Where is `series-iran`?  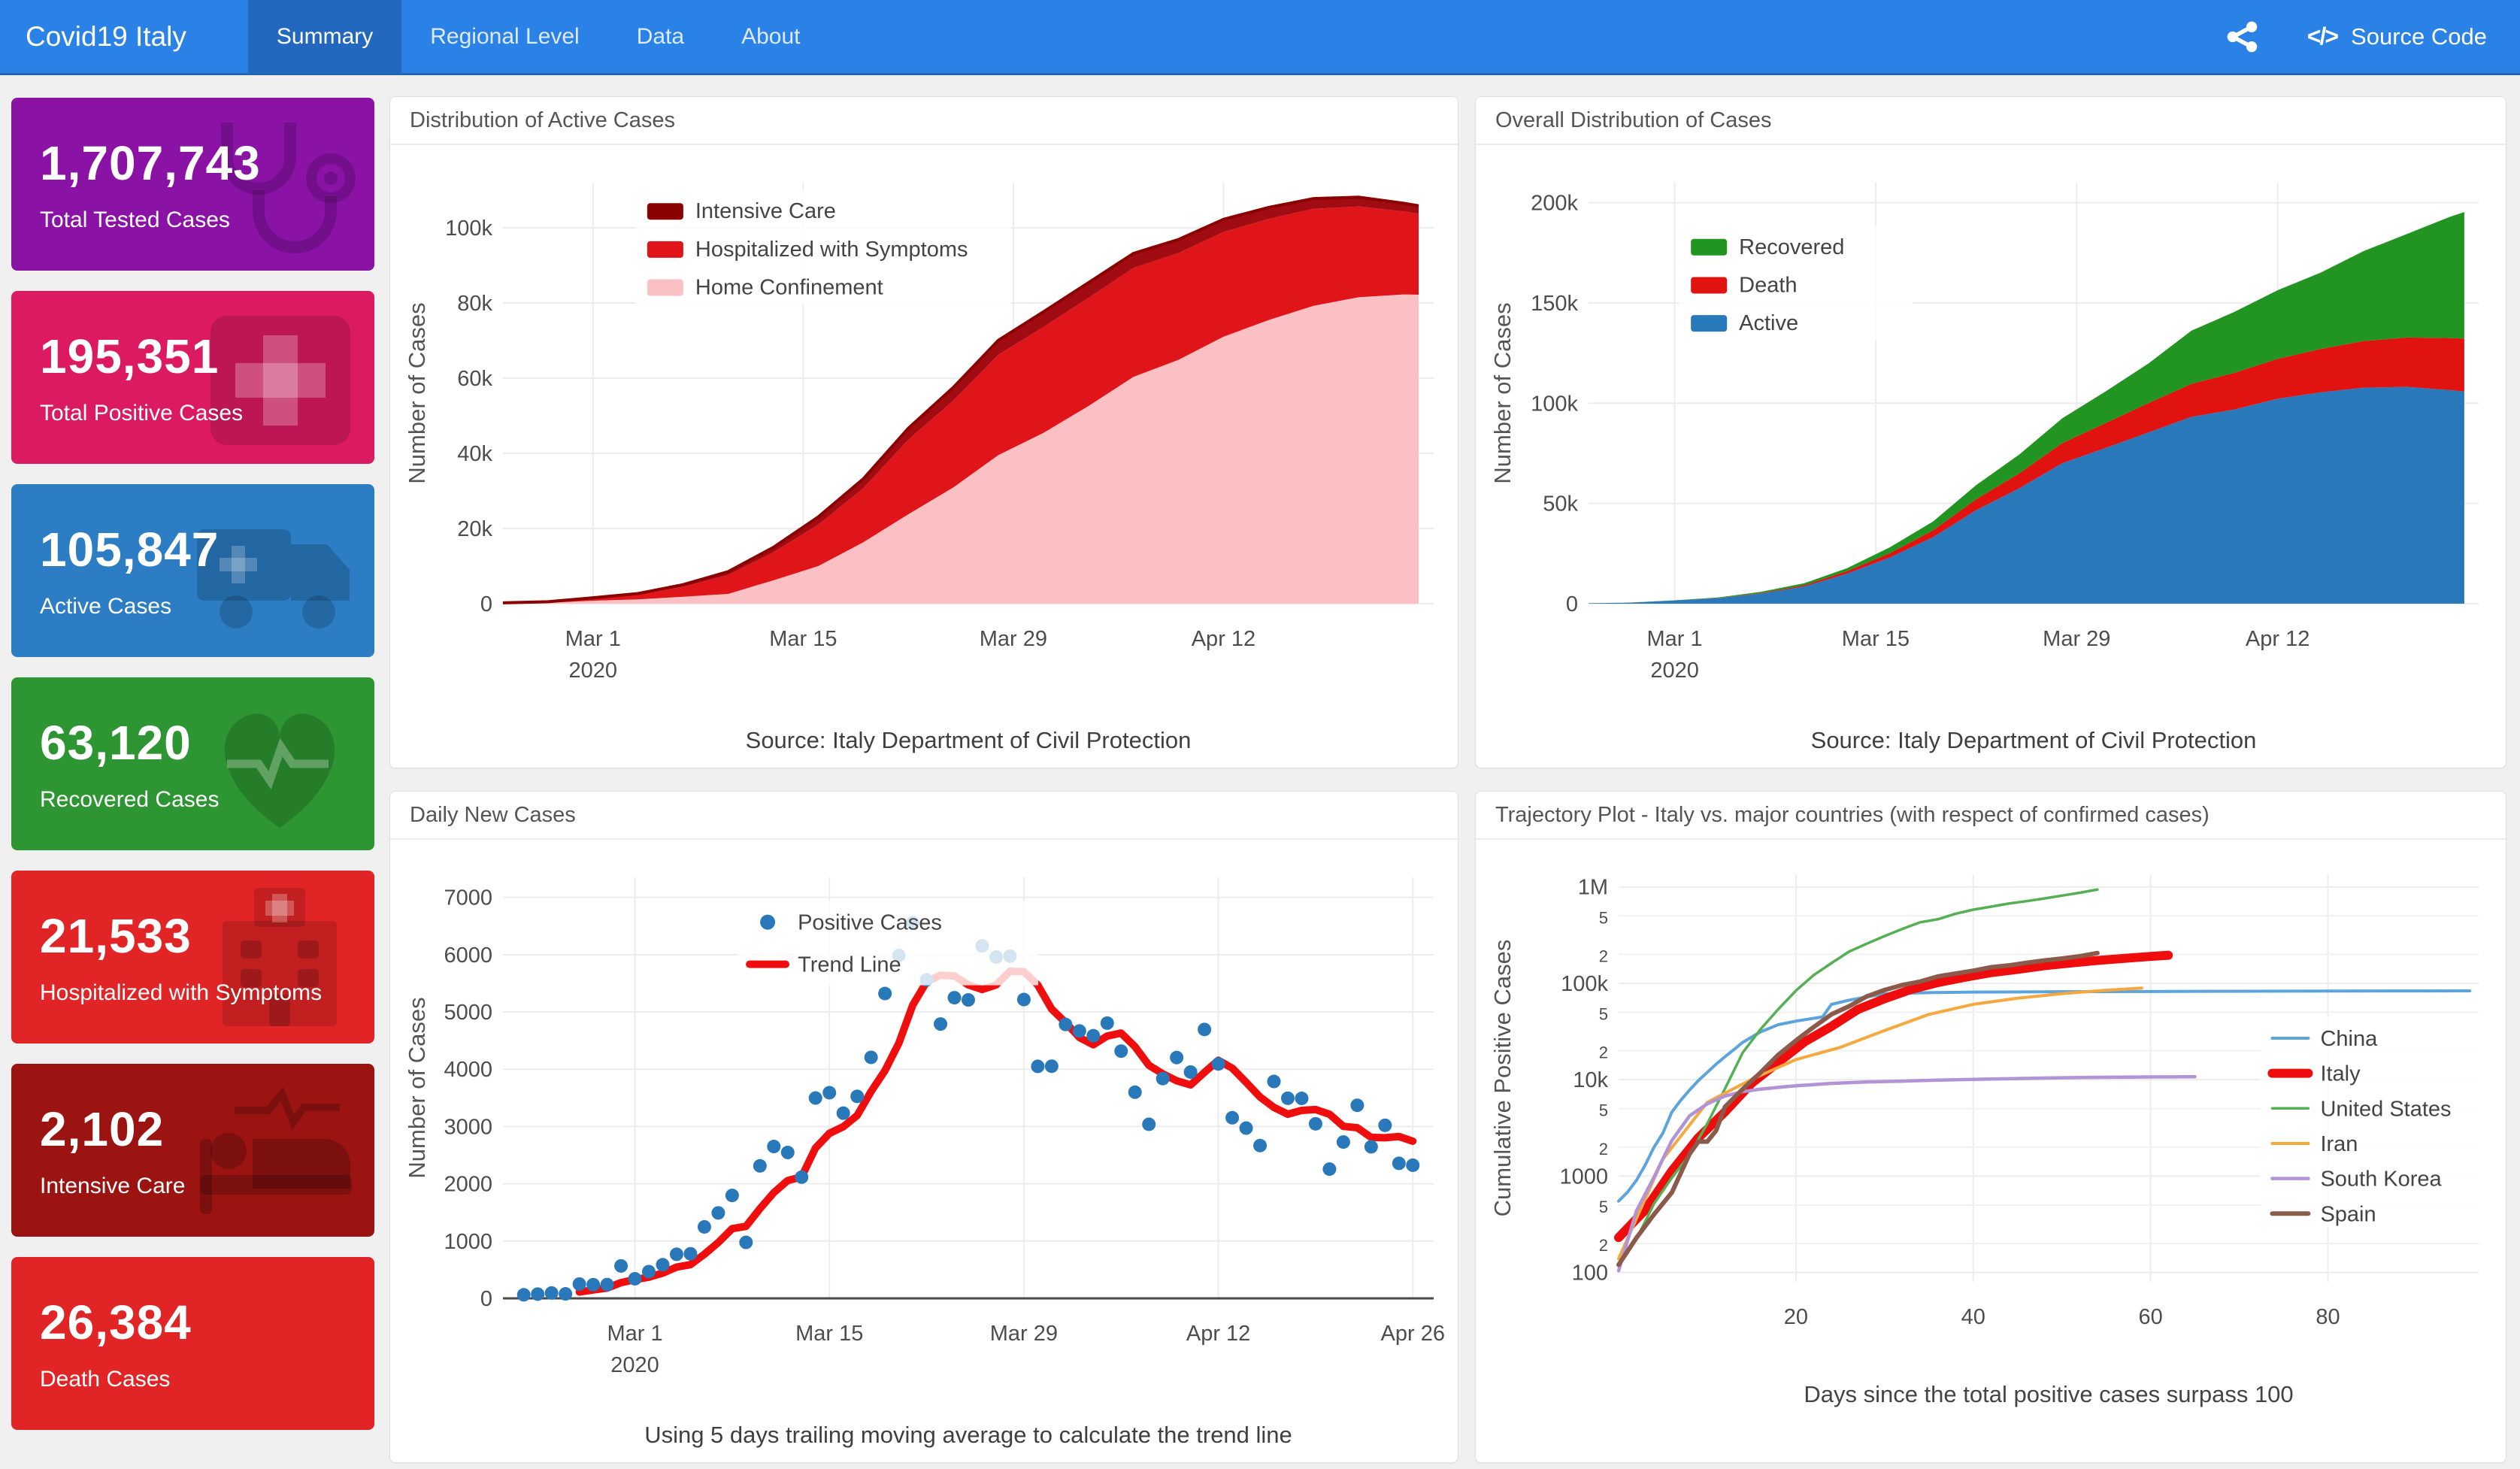
series-iran is located at coordinates (1880, 1124).